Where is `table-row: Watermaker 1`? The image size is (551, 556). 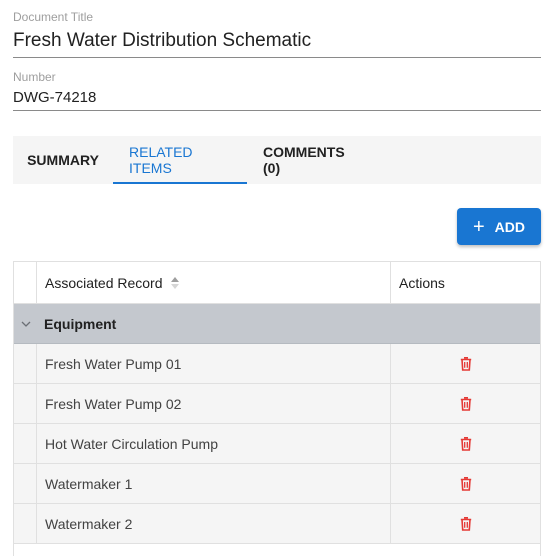 table-row: Watermaker 1 is located at coordinates (277, 484).